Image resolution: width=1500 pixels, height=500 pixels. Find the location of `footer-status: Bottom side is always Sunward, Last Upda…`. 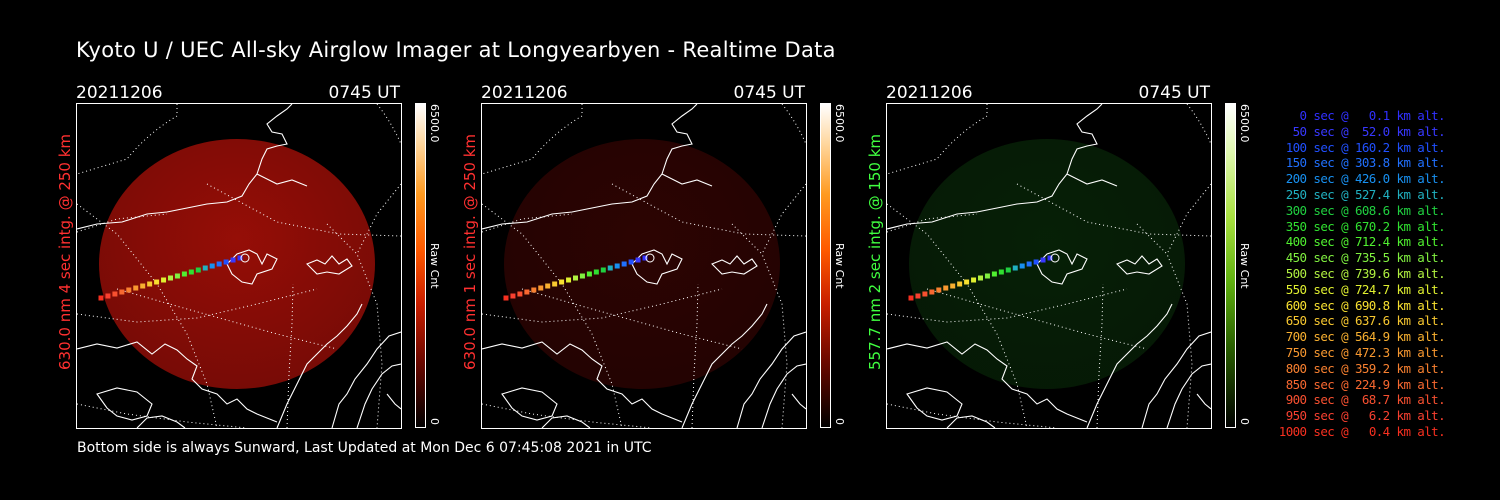

footer-status: Bottom side is always Sunward, Last Upda… is located at coordinates (364, 448).